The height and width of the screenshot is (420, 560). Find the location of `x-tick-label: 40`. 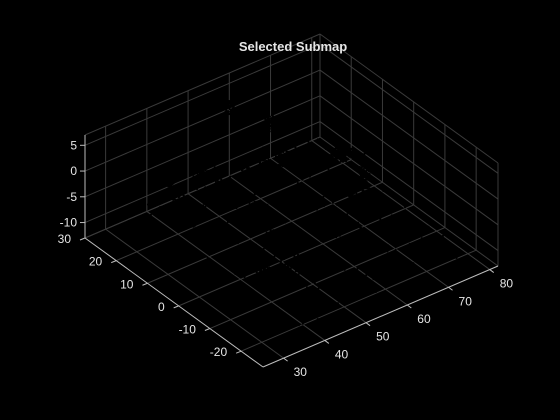

x-tick-label: 40 is located at coordinates (342, 354).